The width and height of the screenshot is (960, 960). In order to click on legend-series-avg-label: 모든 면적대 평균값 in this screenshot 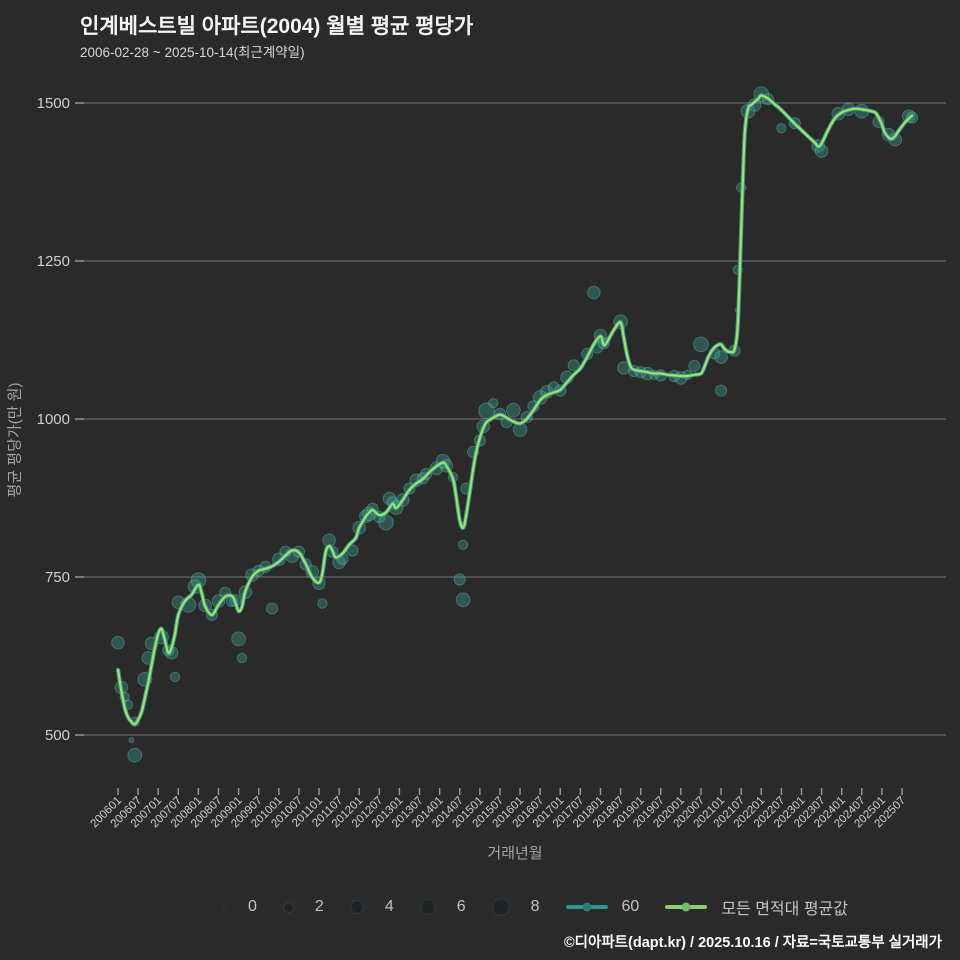, I will do `click(784, 909)`.